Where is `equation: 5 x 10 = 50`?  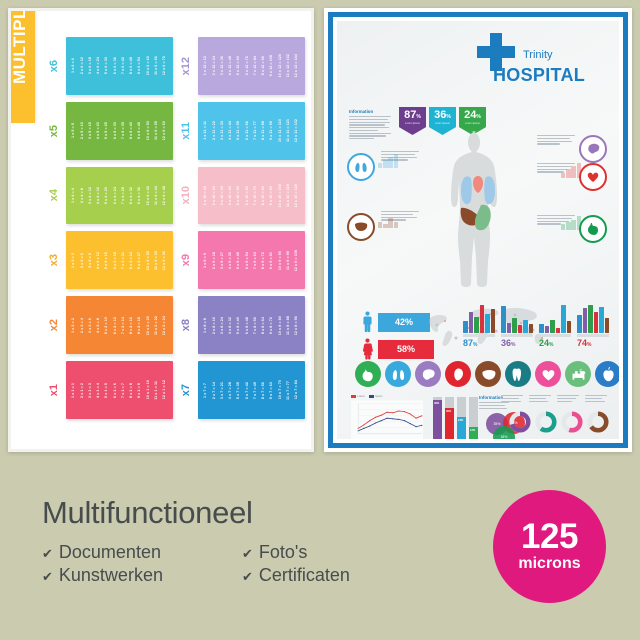 equation: 5 x 10 = 50 is located at coordinates (238, 195).